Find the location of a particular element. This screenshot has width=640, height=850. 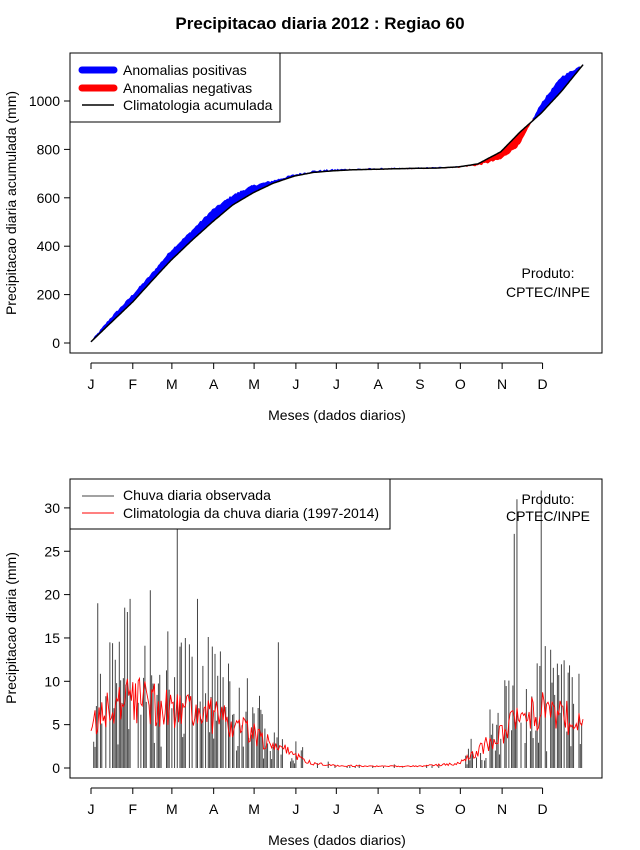

produto-source-top: CPTEC/INPE is located at coordinates (548, 292).